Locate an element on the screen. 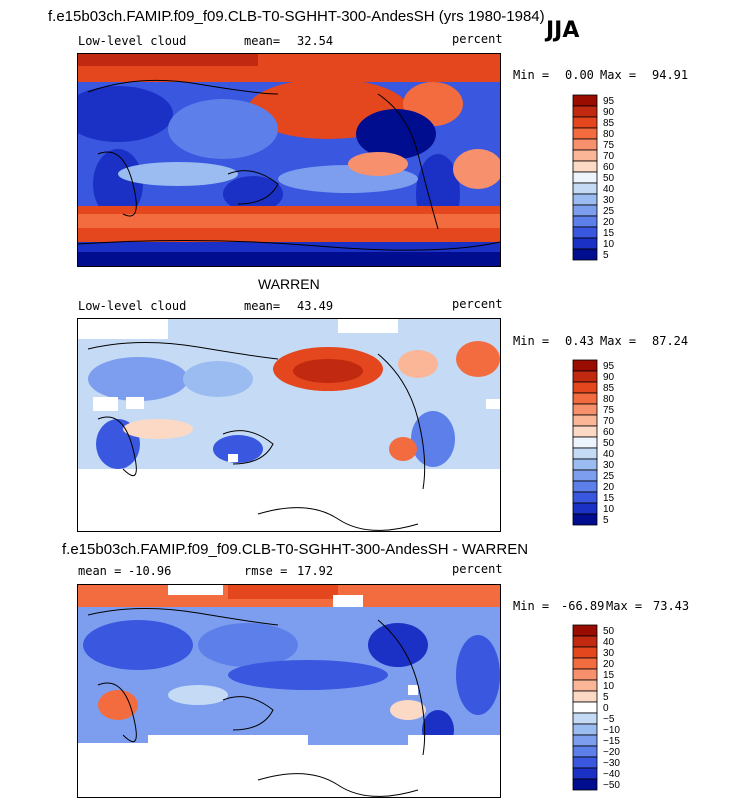 The height and width of the screenshot is (803, 733). colorbar-label: 85 is located at coordinates (609, 388).